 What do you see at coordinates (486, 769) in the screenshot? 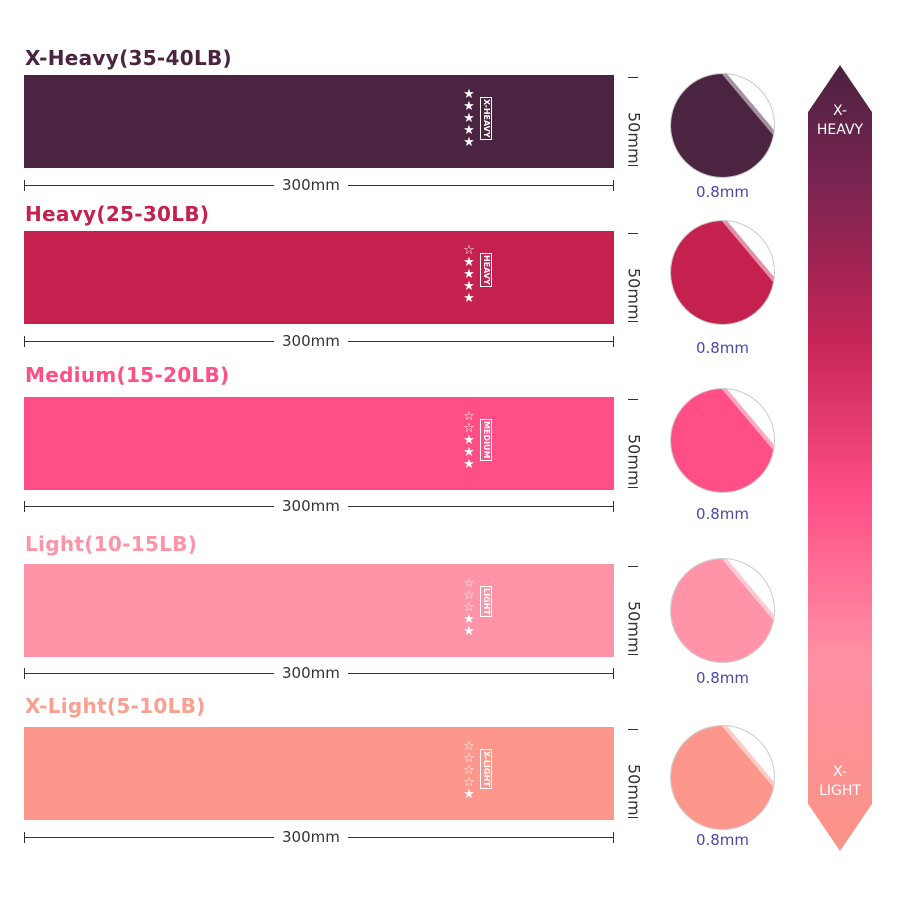
I see `band-tag: X-LIGHT` at bounding box center [486, 769].